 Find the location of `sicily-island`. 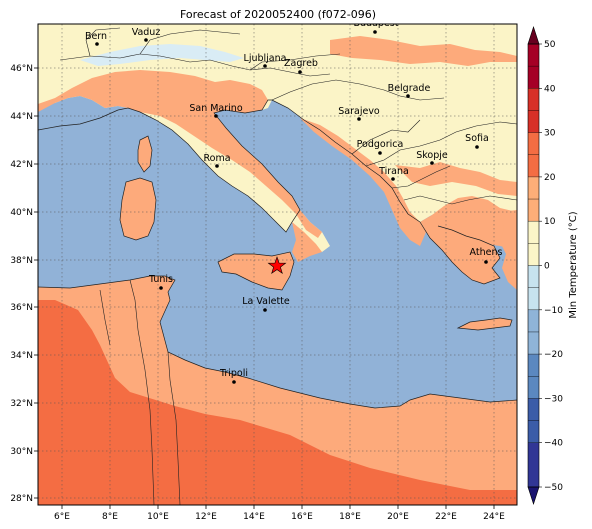

sicily-island is located at coordinates (256, 271).